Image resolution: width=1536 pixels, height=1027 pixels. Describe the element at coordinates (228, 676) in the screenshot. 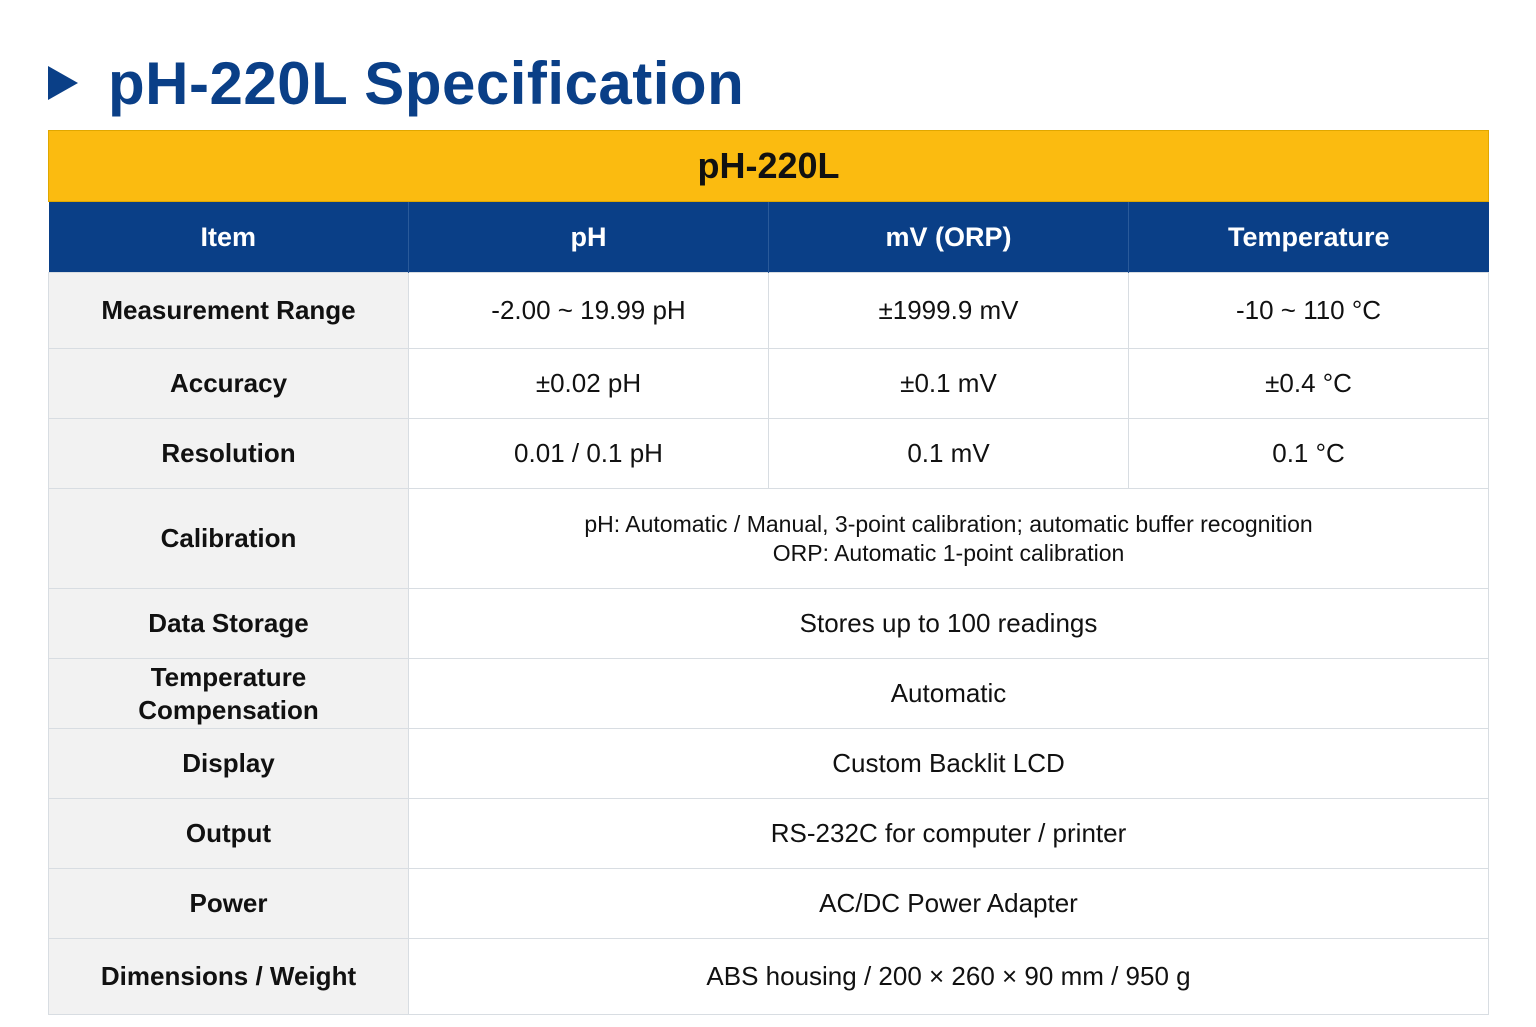

I see `row-label-line: Temperature` at that location.